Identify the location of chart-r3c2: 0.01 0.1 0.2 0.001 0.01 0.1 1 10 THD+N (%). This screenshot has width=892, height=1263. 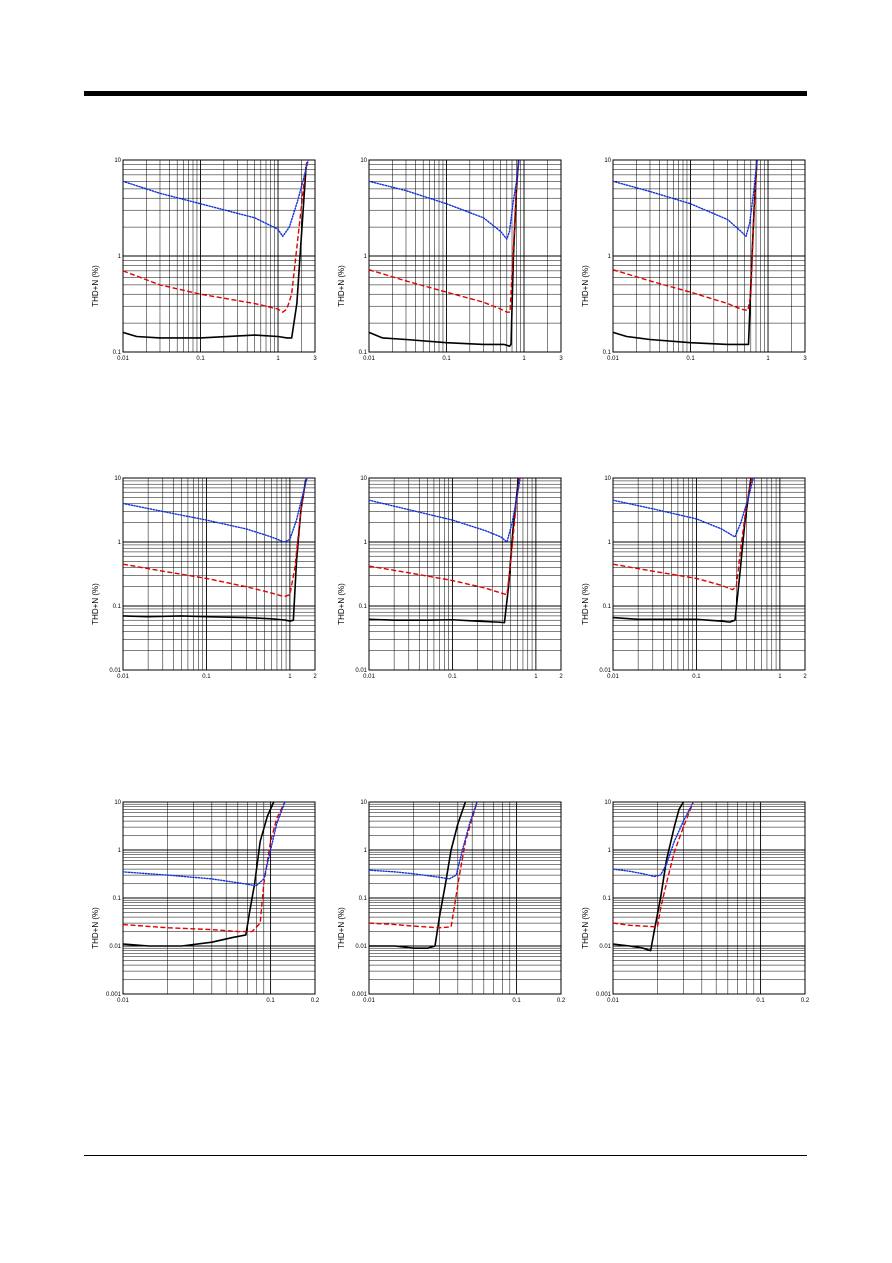
(450, 918).